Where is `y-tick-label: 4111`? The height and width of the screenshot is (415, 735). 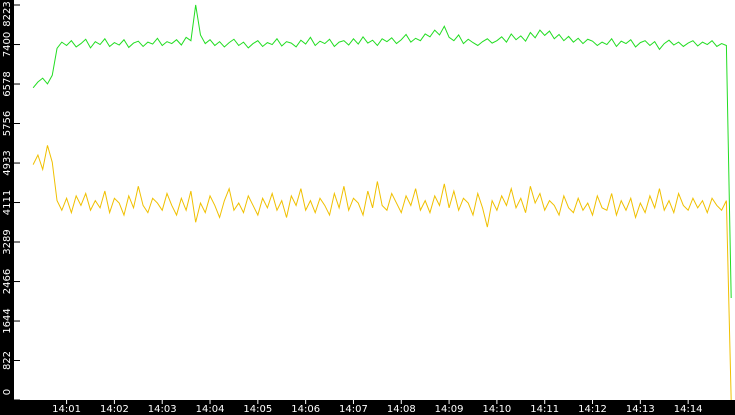 y-tick-label: 4111 is located at coordinates (7, 202).